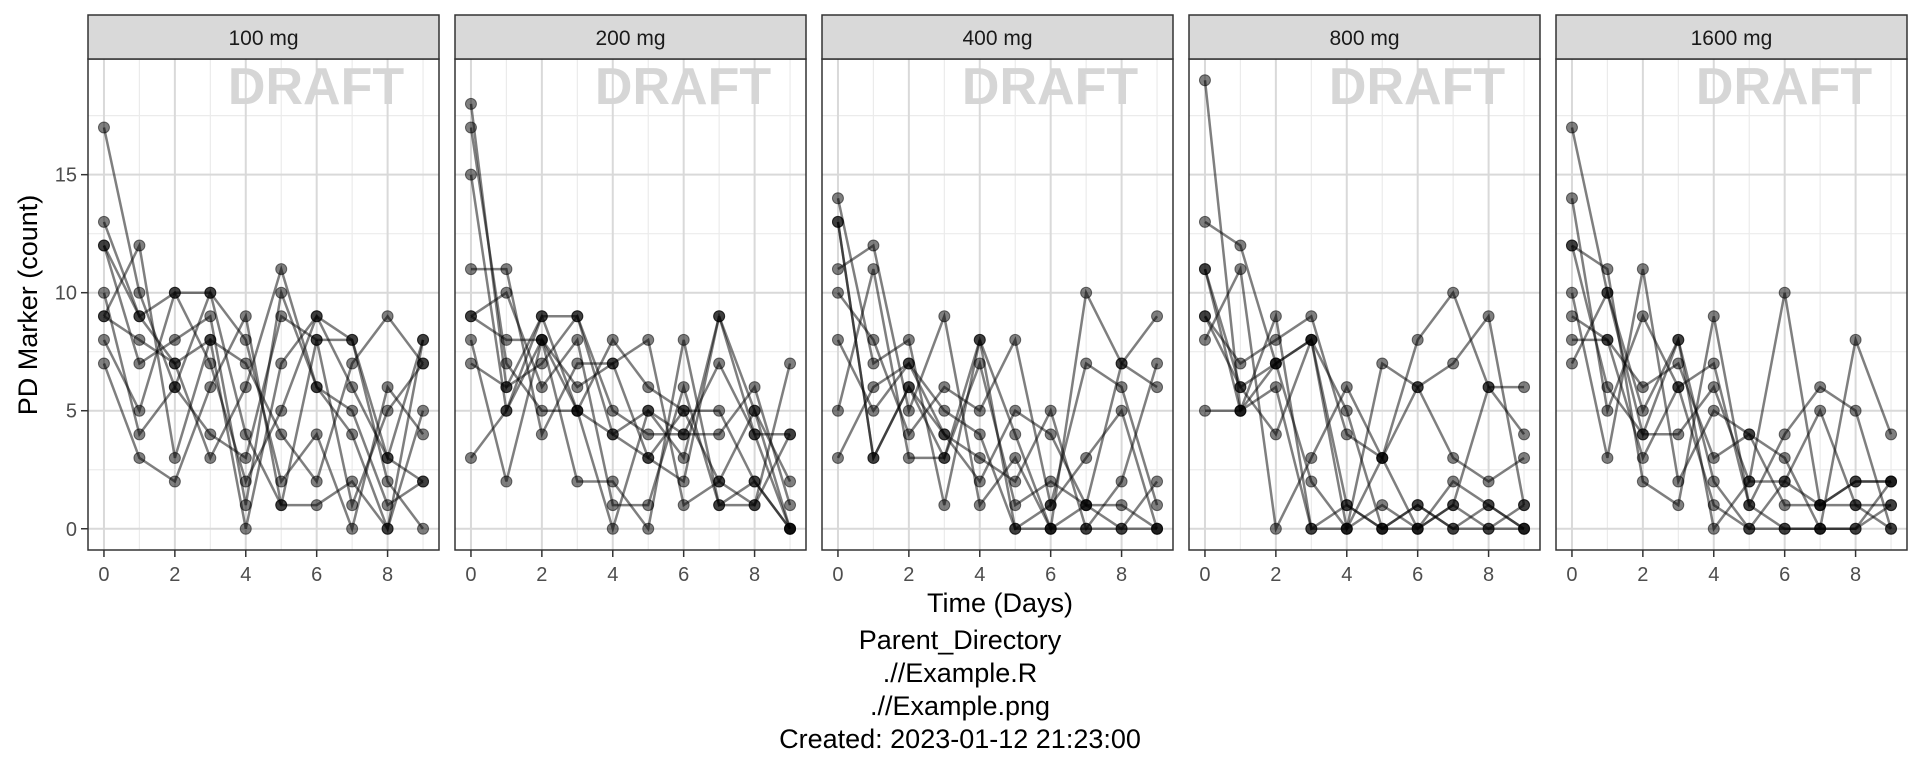  Describe the element at coordinates (71, 412) in the screenshot. I see `y-tick-label: 5` at that location.